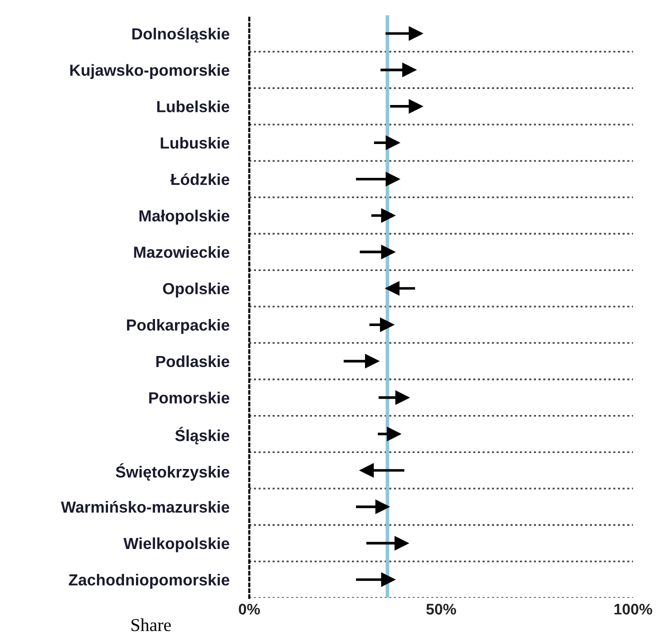 The image size is (656, 638). I want to click on x-tick-label: 100%, so click(633, 609).